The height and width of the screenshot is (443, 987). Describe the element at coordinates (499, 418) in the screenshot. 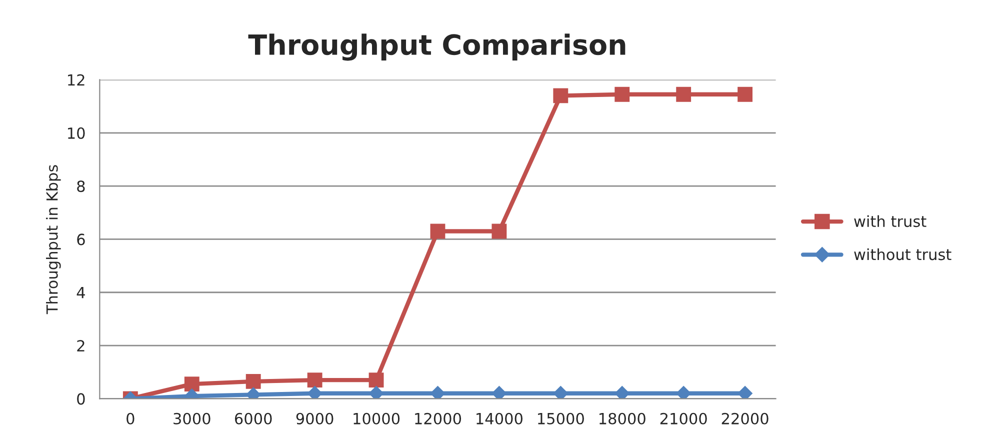

I see `x-tick-label: 14000` at that location.